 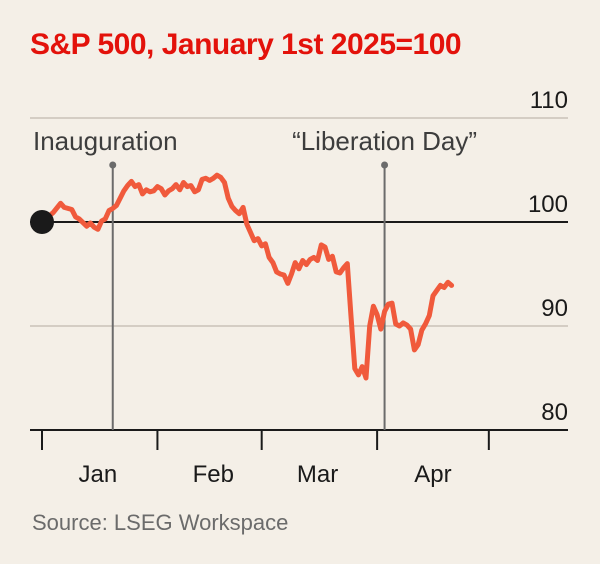 I want to click on x-tick-label-feb: Feb, so click(x=213, y=474).